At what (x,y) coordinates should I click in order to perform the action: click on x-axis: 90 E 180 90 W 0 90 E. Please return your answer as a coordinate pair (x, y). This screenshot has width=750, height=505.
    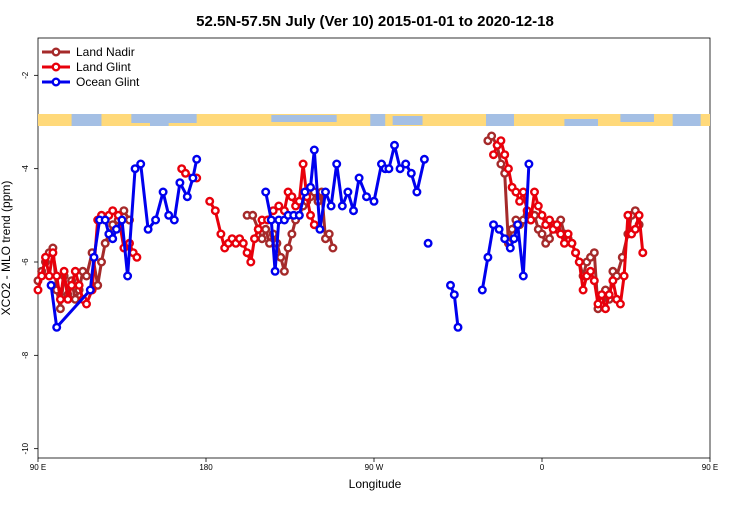
    Looking at the image, I should click on (374, 465).